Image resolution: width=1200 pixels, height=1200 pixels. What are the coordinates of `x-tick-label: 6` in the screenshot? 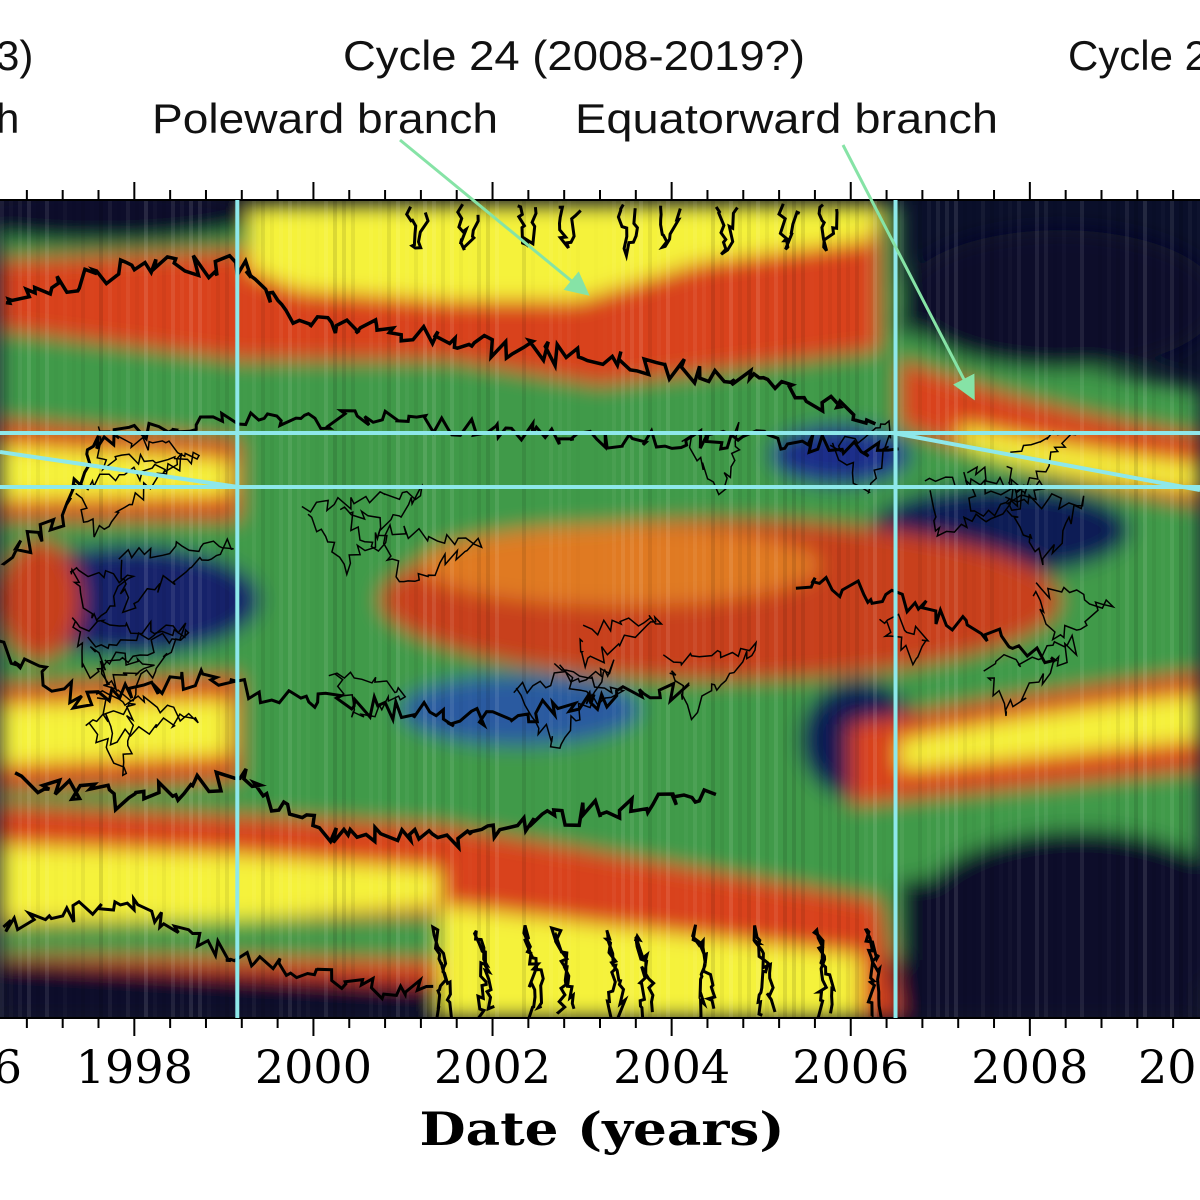 It's located at (11, 1067).